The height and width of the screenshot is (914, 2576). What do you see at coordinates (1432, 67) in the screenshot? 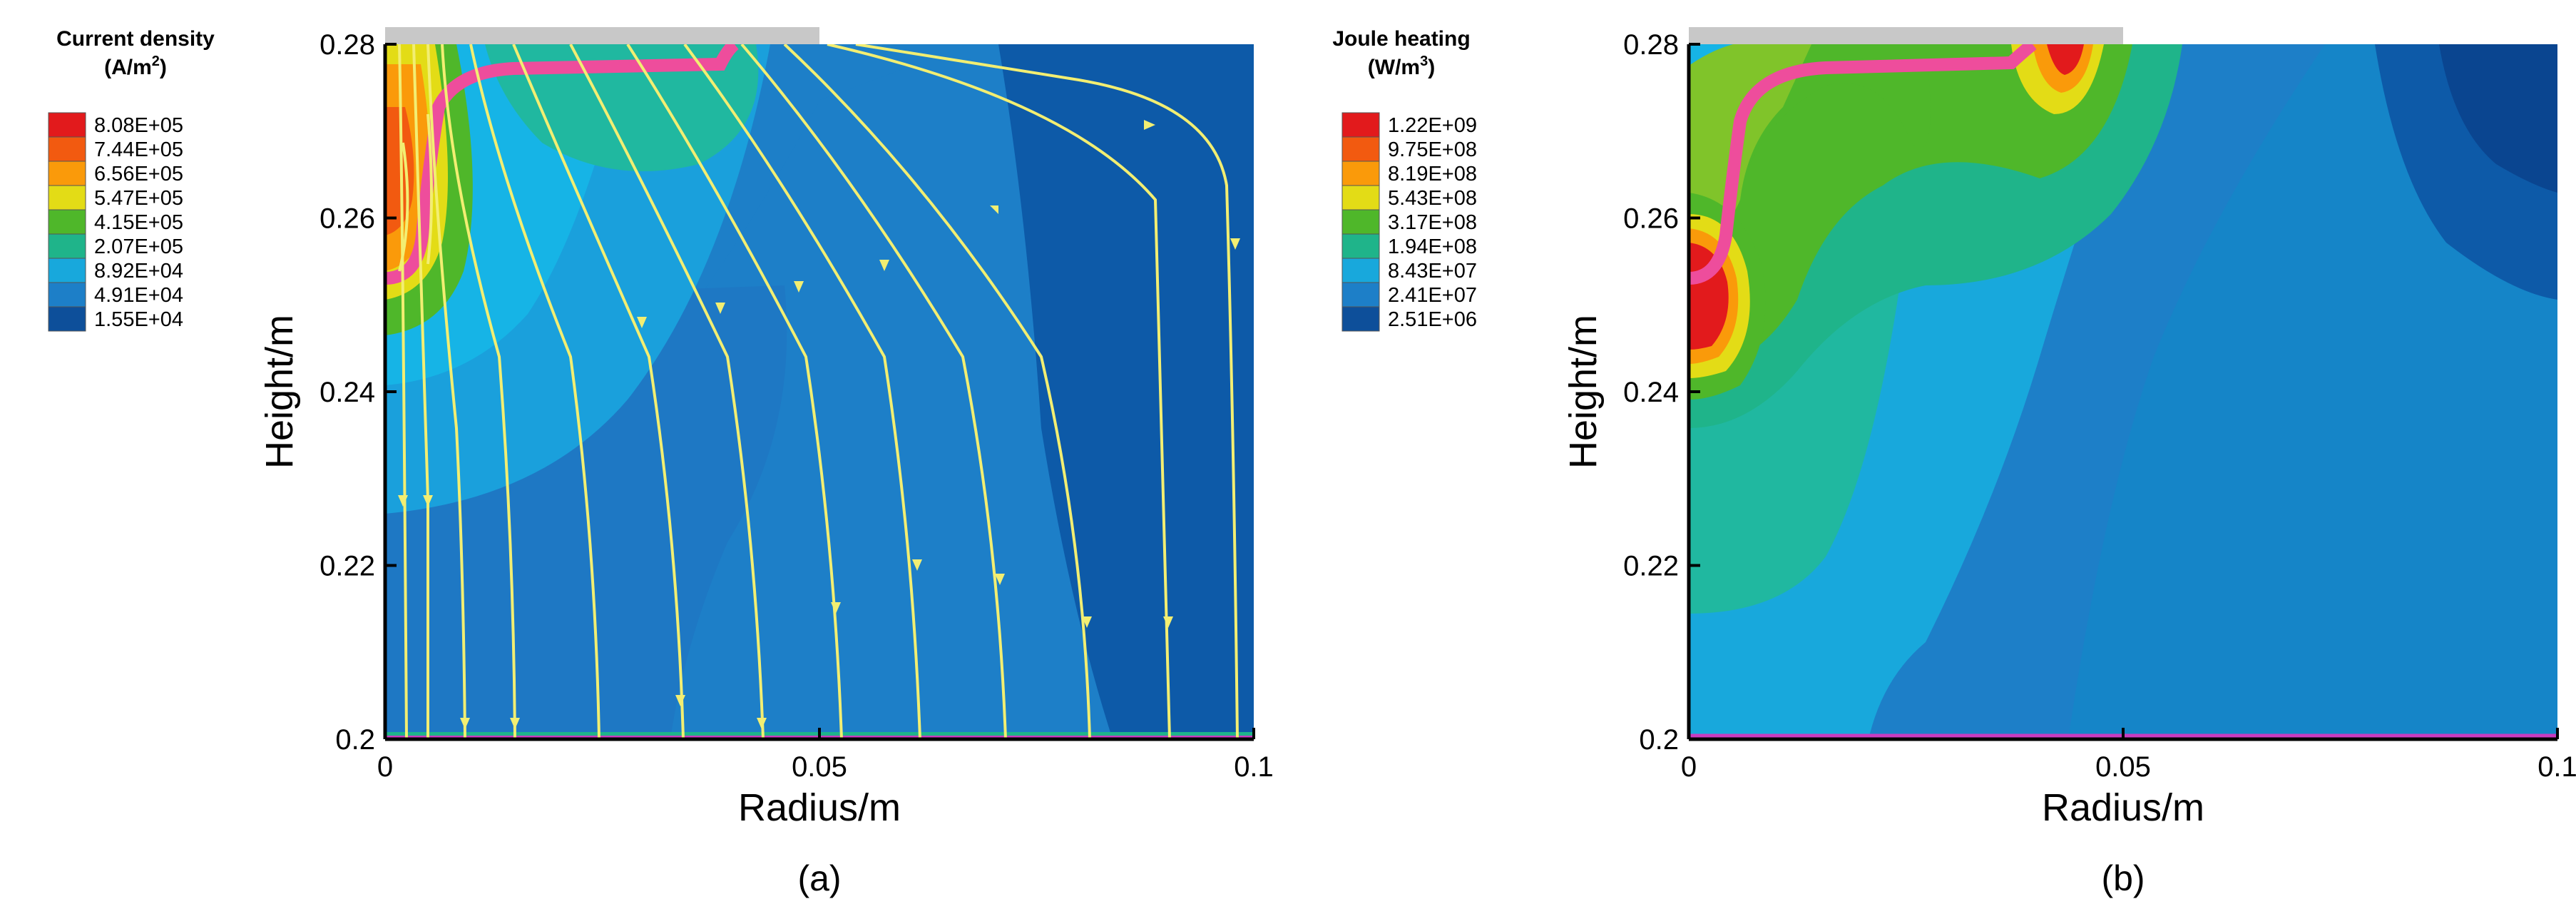
I see `legend-b-title-close: )` at bounding box center [1432, 67].